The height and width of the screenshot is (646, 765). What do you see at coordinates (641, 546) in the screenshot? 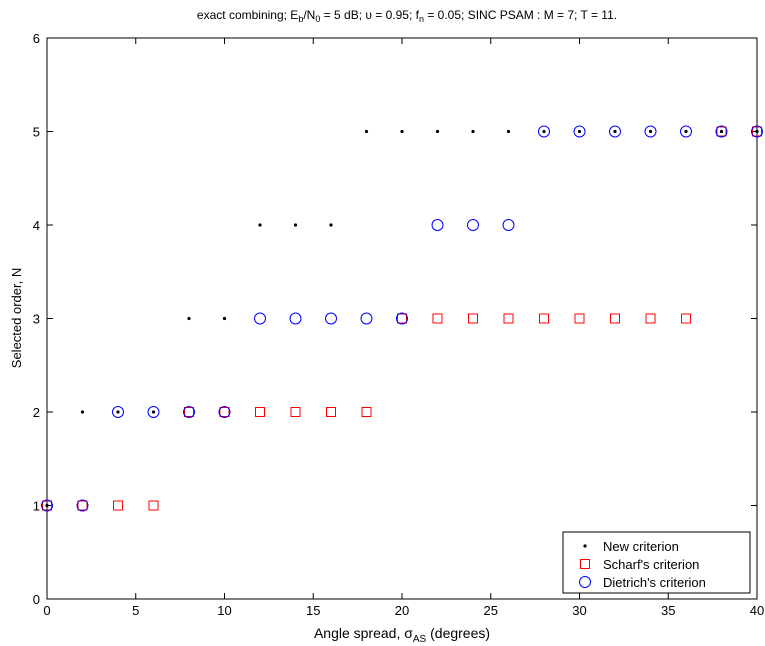
I see `legend-label: New criterion` at bounding box center [641, 546].